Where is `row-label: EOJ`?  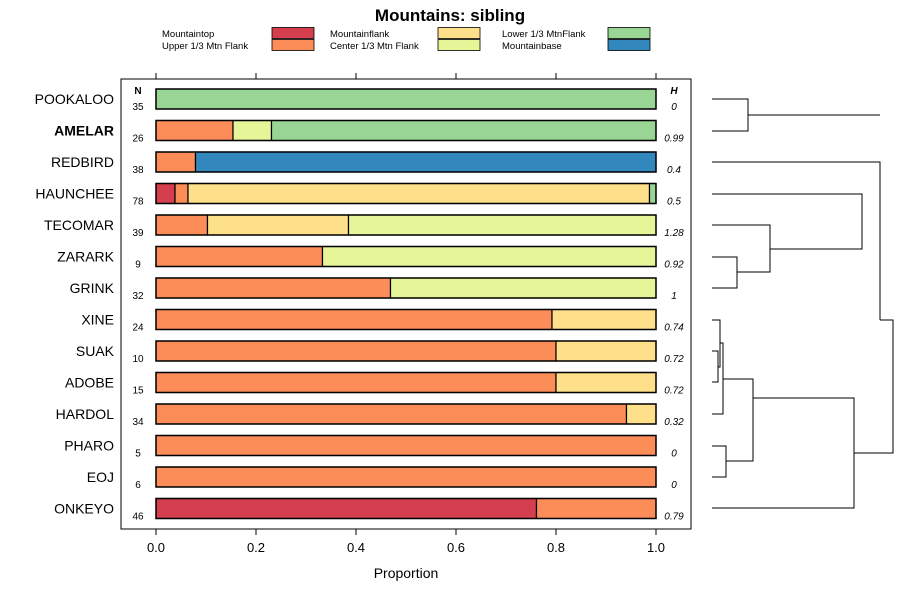
row-label: EOJ is located at coordinates (100, 477).